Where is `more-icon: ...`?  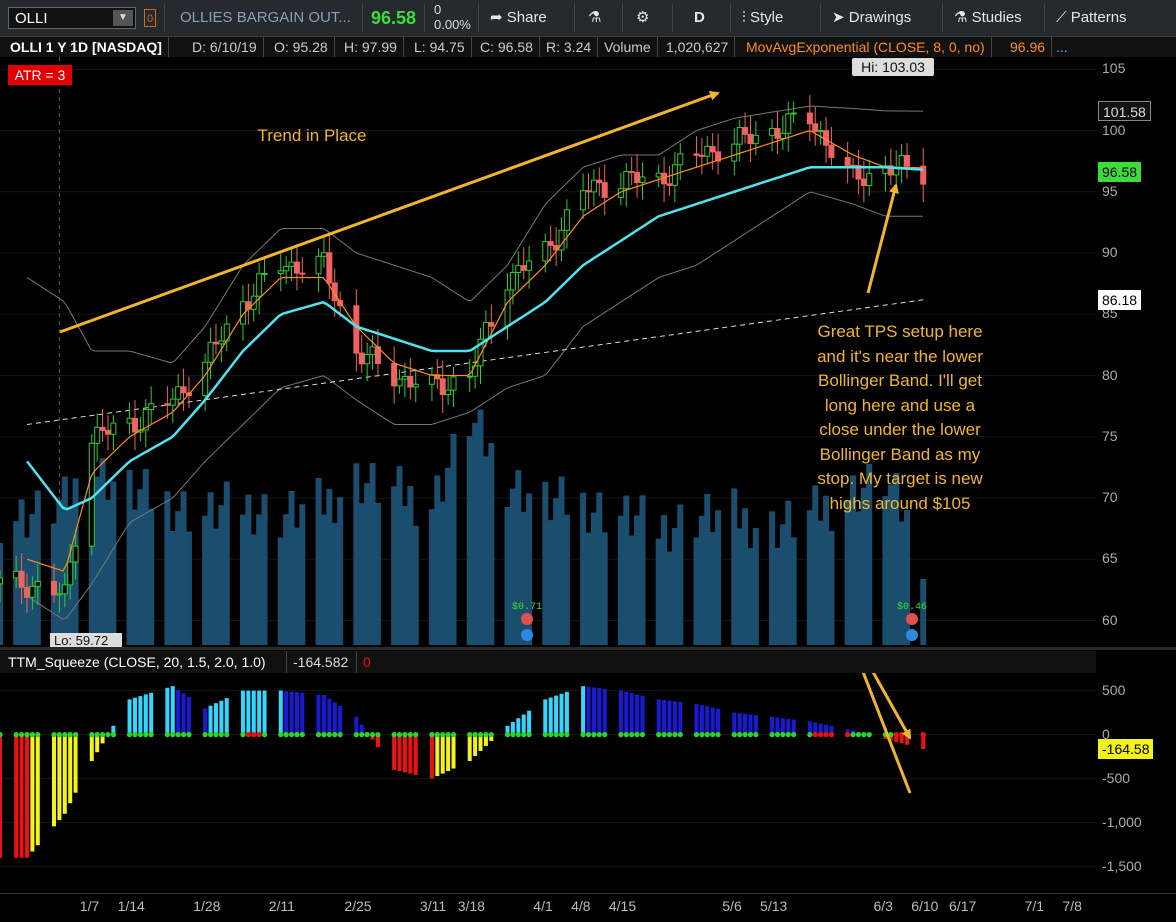 more-icon: ... is located at coordinates (1062, 47).